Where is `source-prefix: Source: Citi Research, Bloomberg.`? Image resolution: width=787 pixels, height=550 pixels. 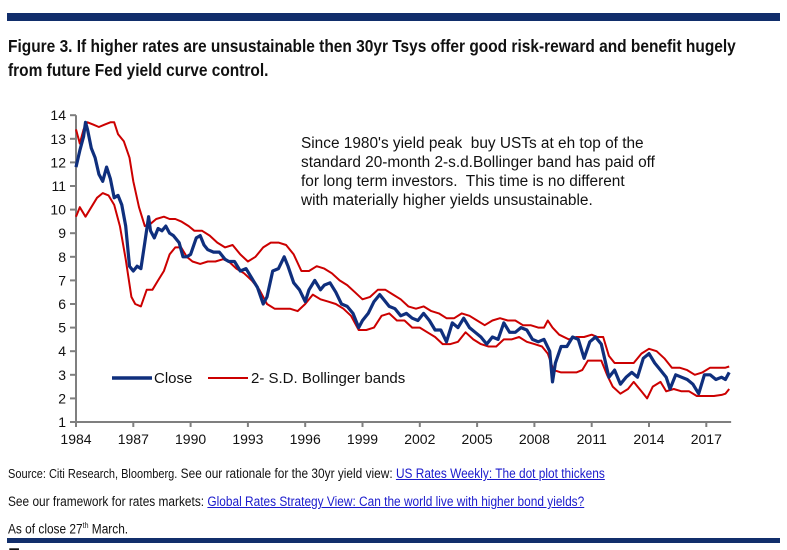
source-prefix: Source: Citi Research, Bloomberg. is located at coordinates (93, 474).